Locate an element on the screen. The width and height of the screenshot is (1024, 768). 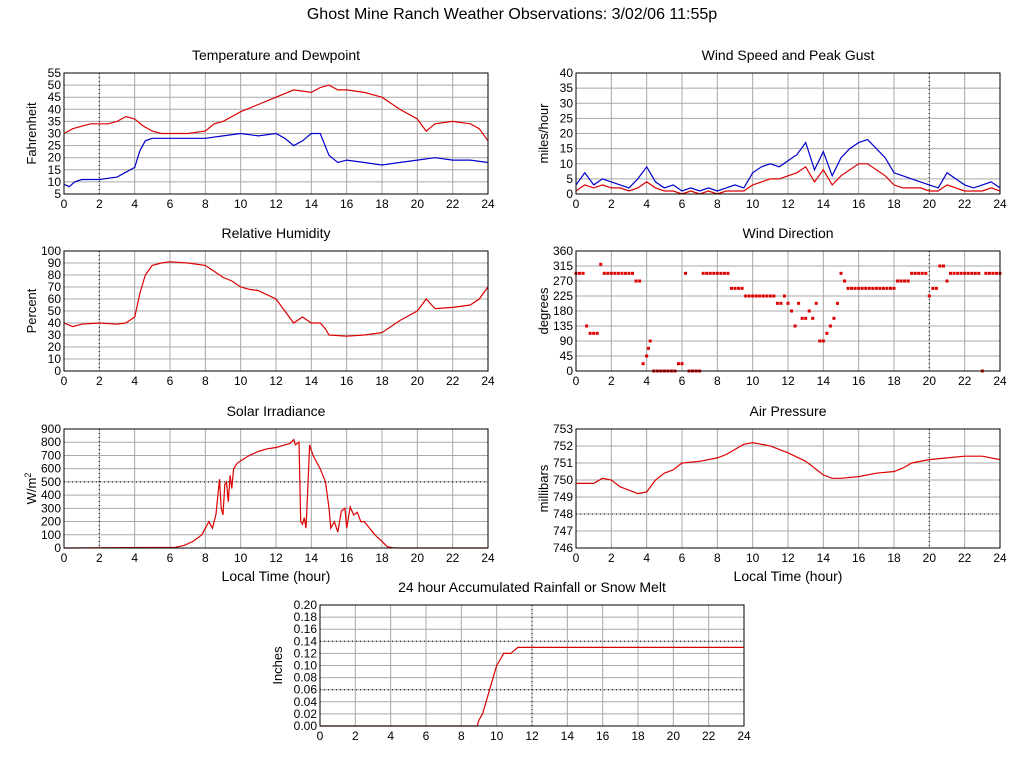
y-tick-label: 0.04 is located at coordinates (306, 702).